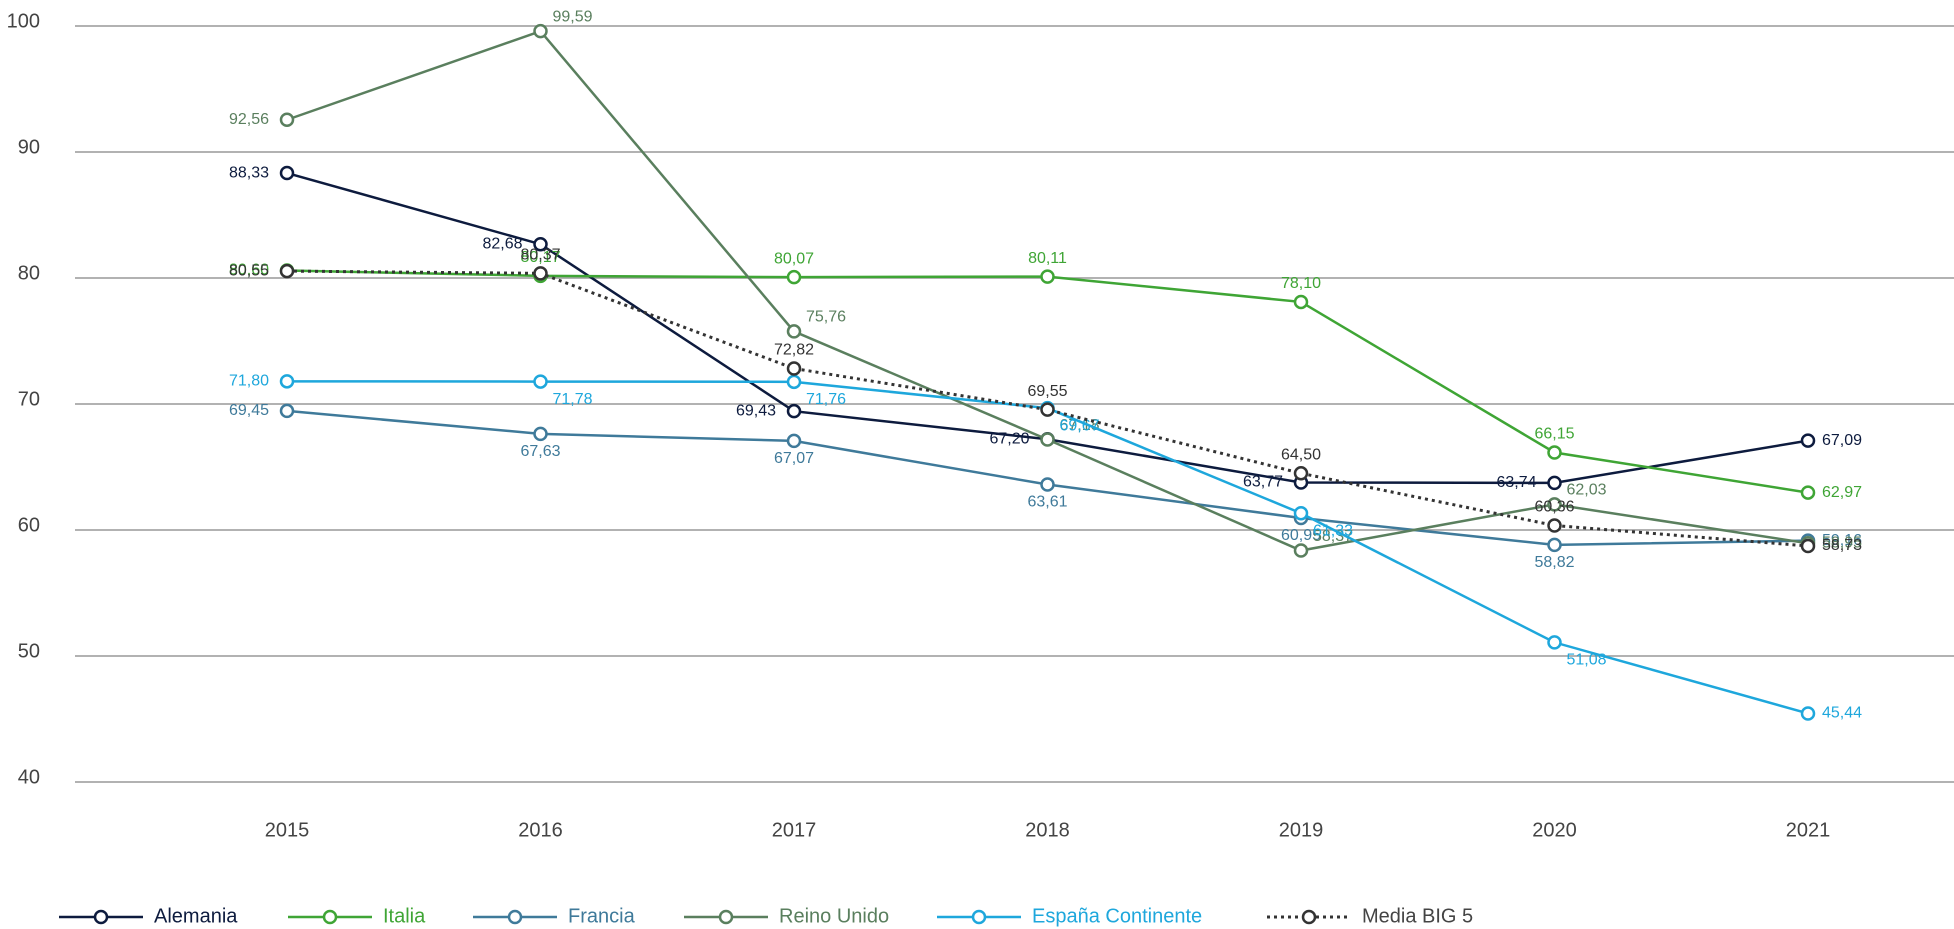  Describe the element at coordinates (1047, 830) in the screenshot. I see `x-tick-label: 2018` at that location.